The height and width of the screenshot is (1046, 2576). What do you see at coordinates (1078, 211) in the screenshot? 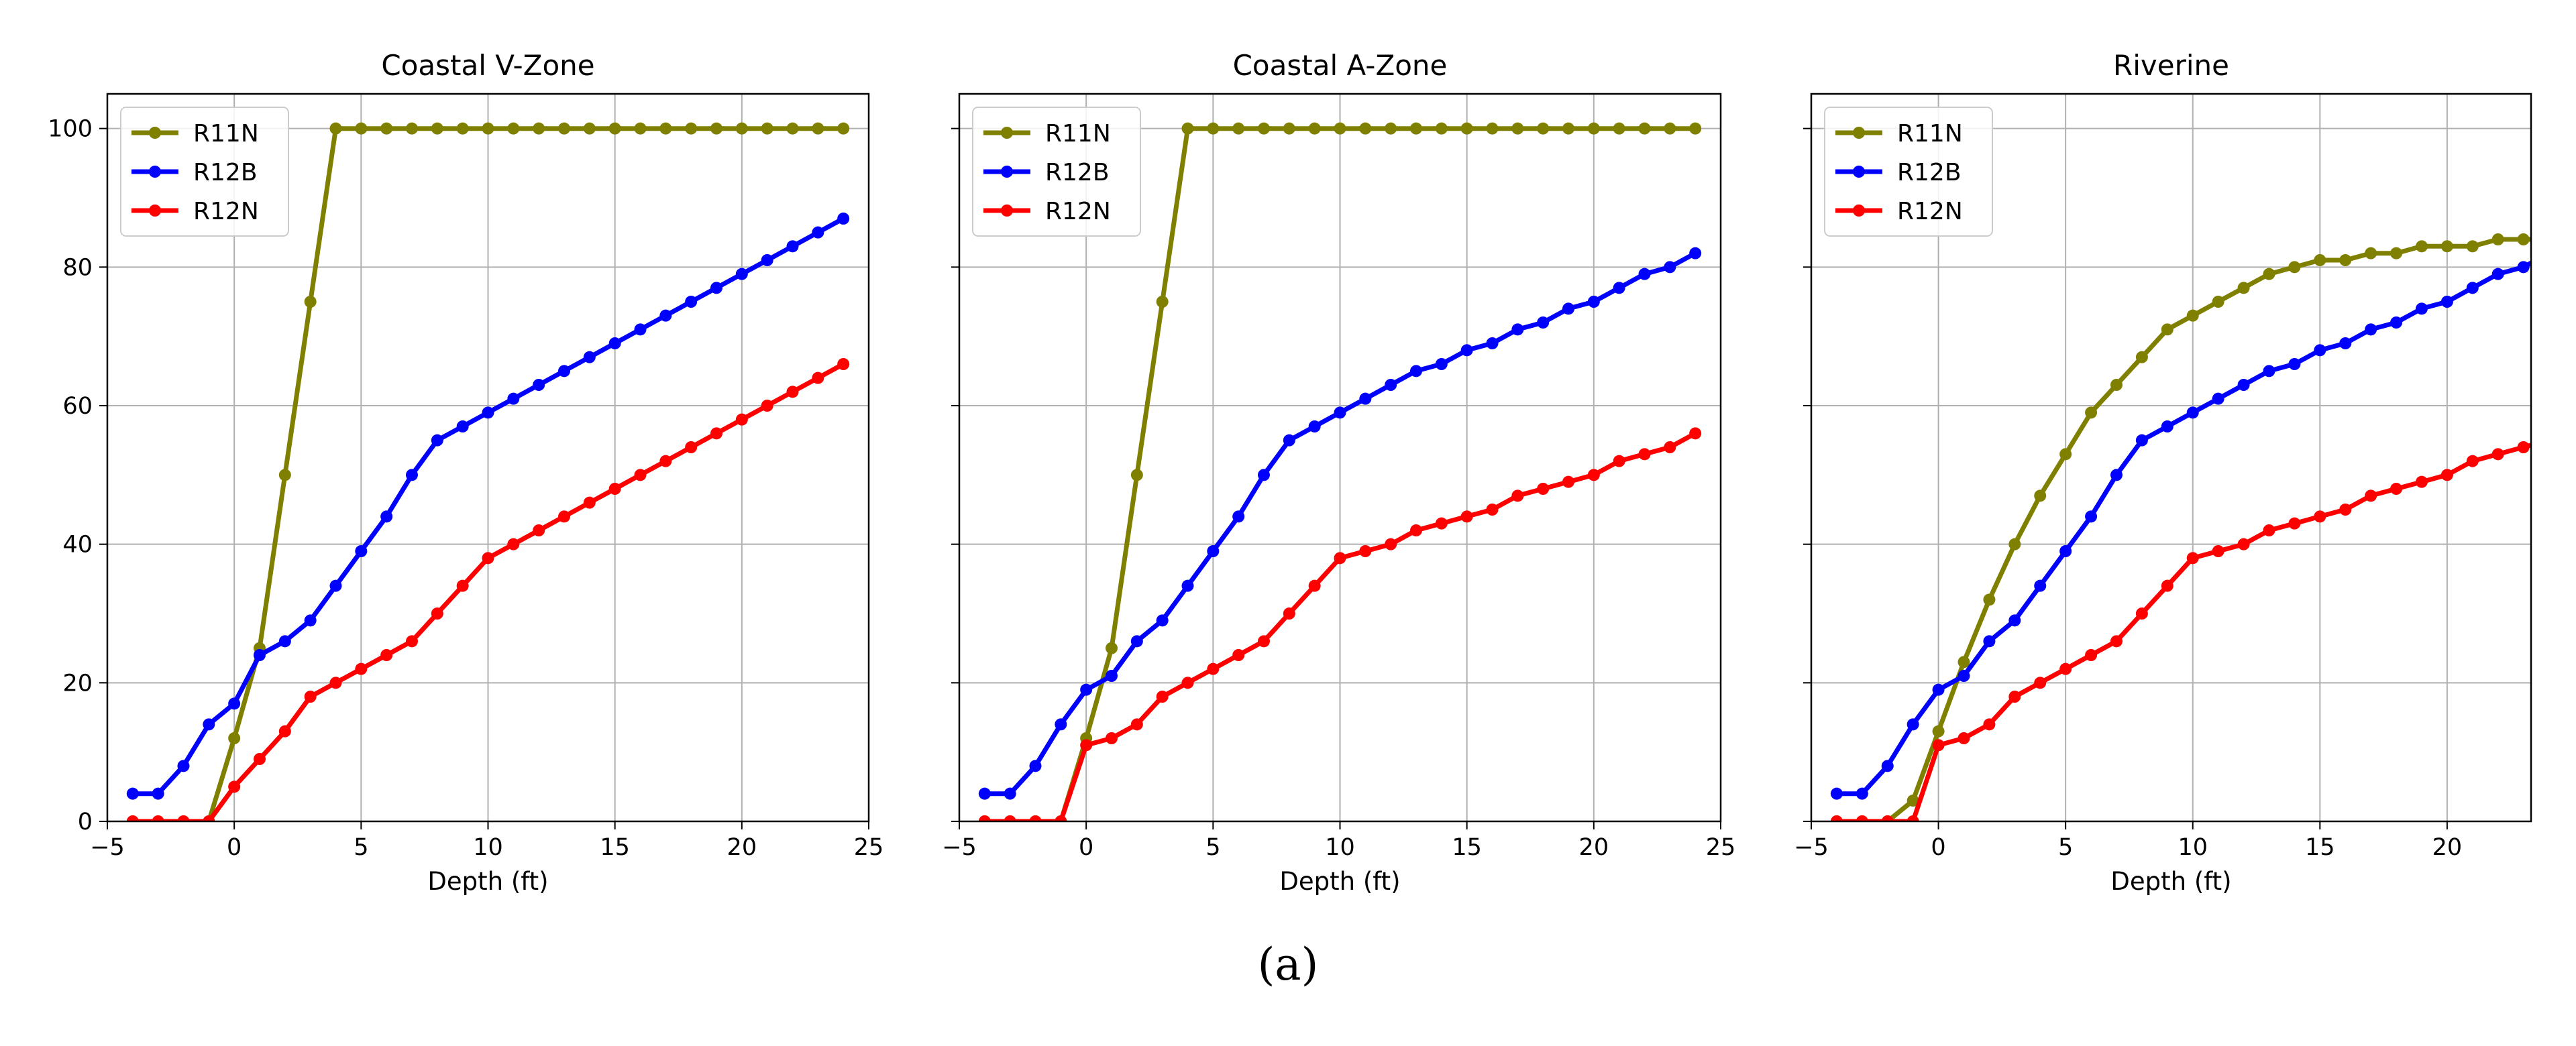
I see `legend-label: R12N` at bounding box center [1078, 211].